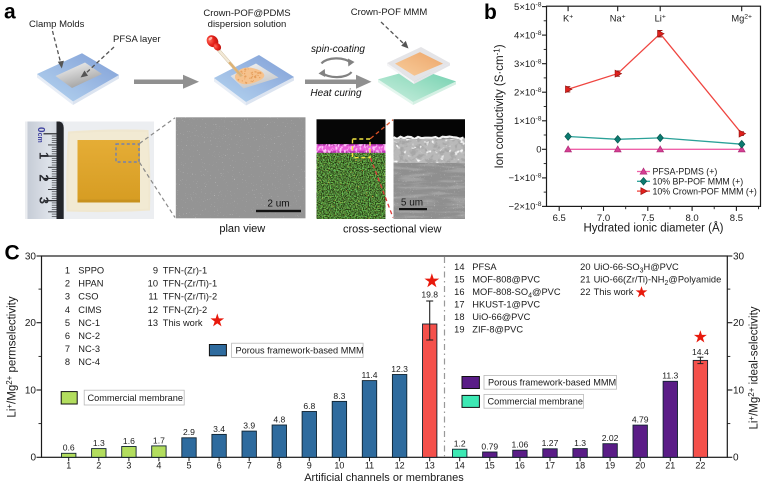 The image size is (766, 490). Describe the element at coordinates (89, 349) in the screenshot. I see `svg-text: NC-3` at that location.